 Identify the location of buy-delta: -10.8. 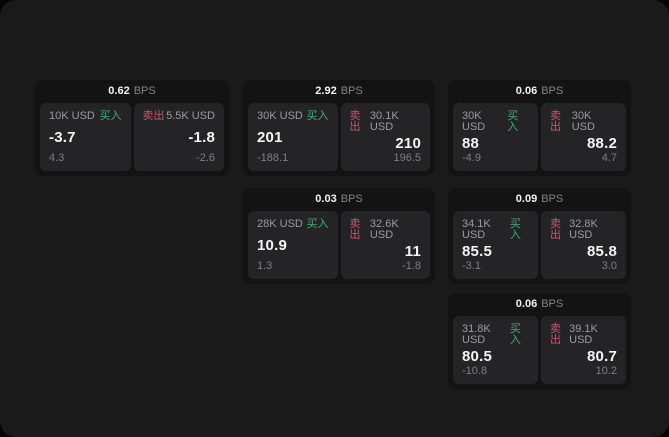
(475, 371).